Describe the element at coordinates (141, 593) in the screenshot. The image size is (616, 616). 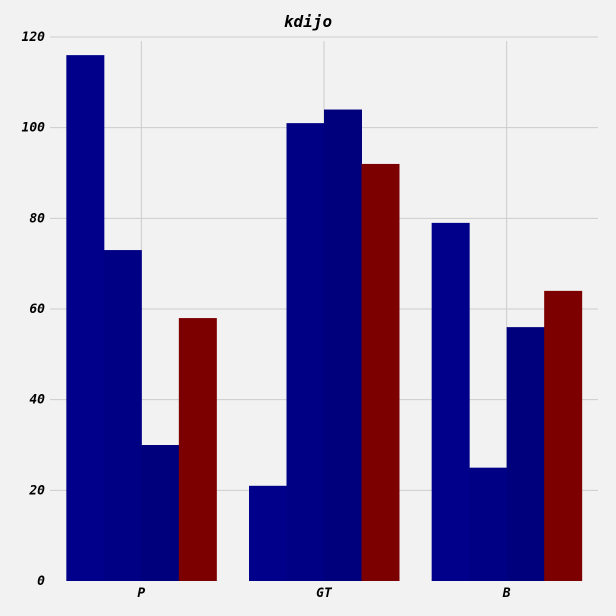
I see `x-tick-label: P` at that location.